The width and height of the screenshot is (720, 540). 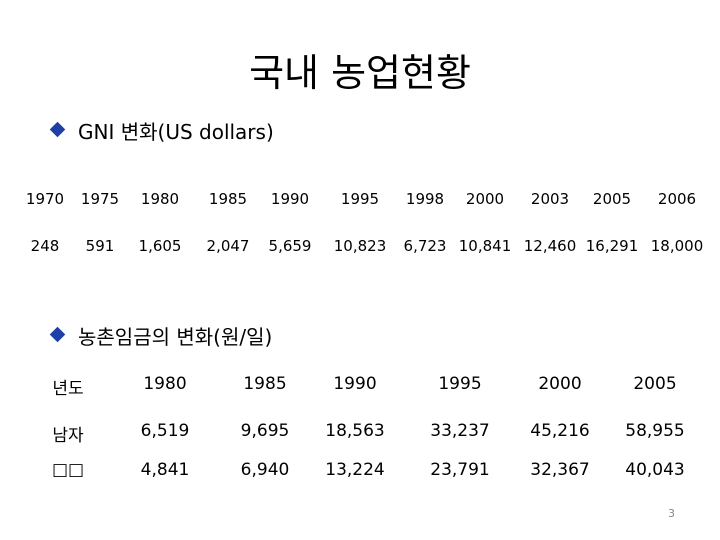 I want to click on table-cell: 32,367, so click(x=560, y=470).